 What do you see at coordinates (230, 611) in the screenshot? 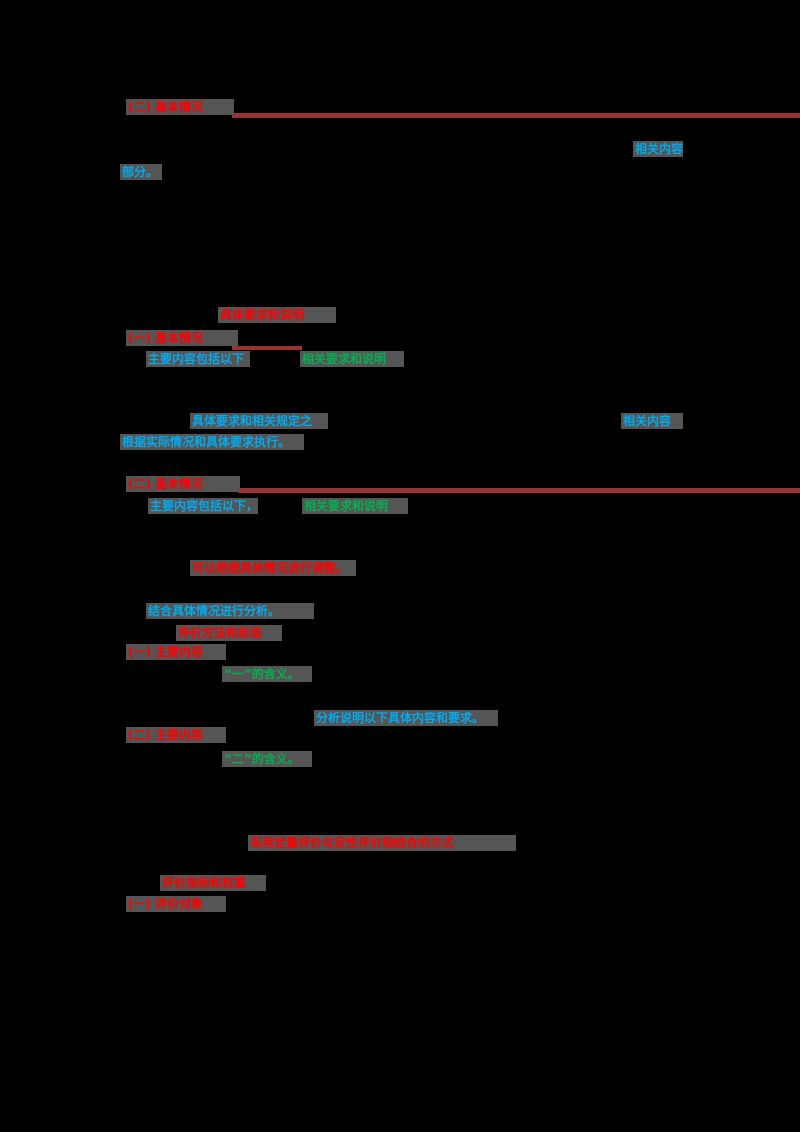
I see `highlight-phrase: 结合具体情况进行分析。` at bounding box center [230, 611].